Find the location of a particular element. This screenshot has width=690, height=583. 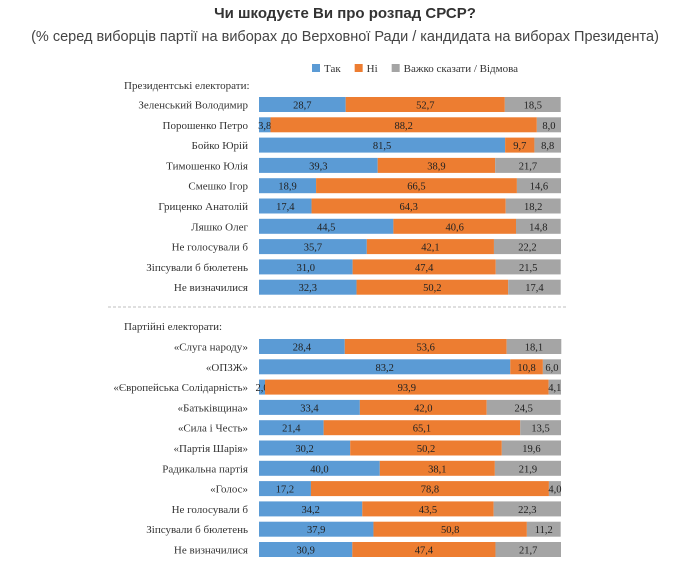

data-label-hard: 11,2 is located at coordinates (544, 530).